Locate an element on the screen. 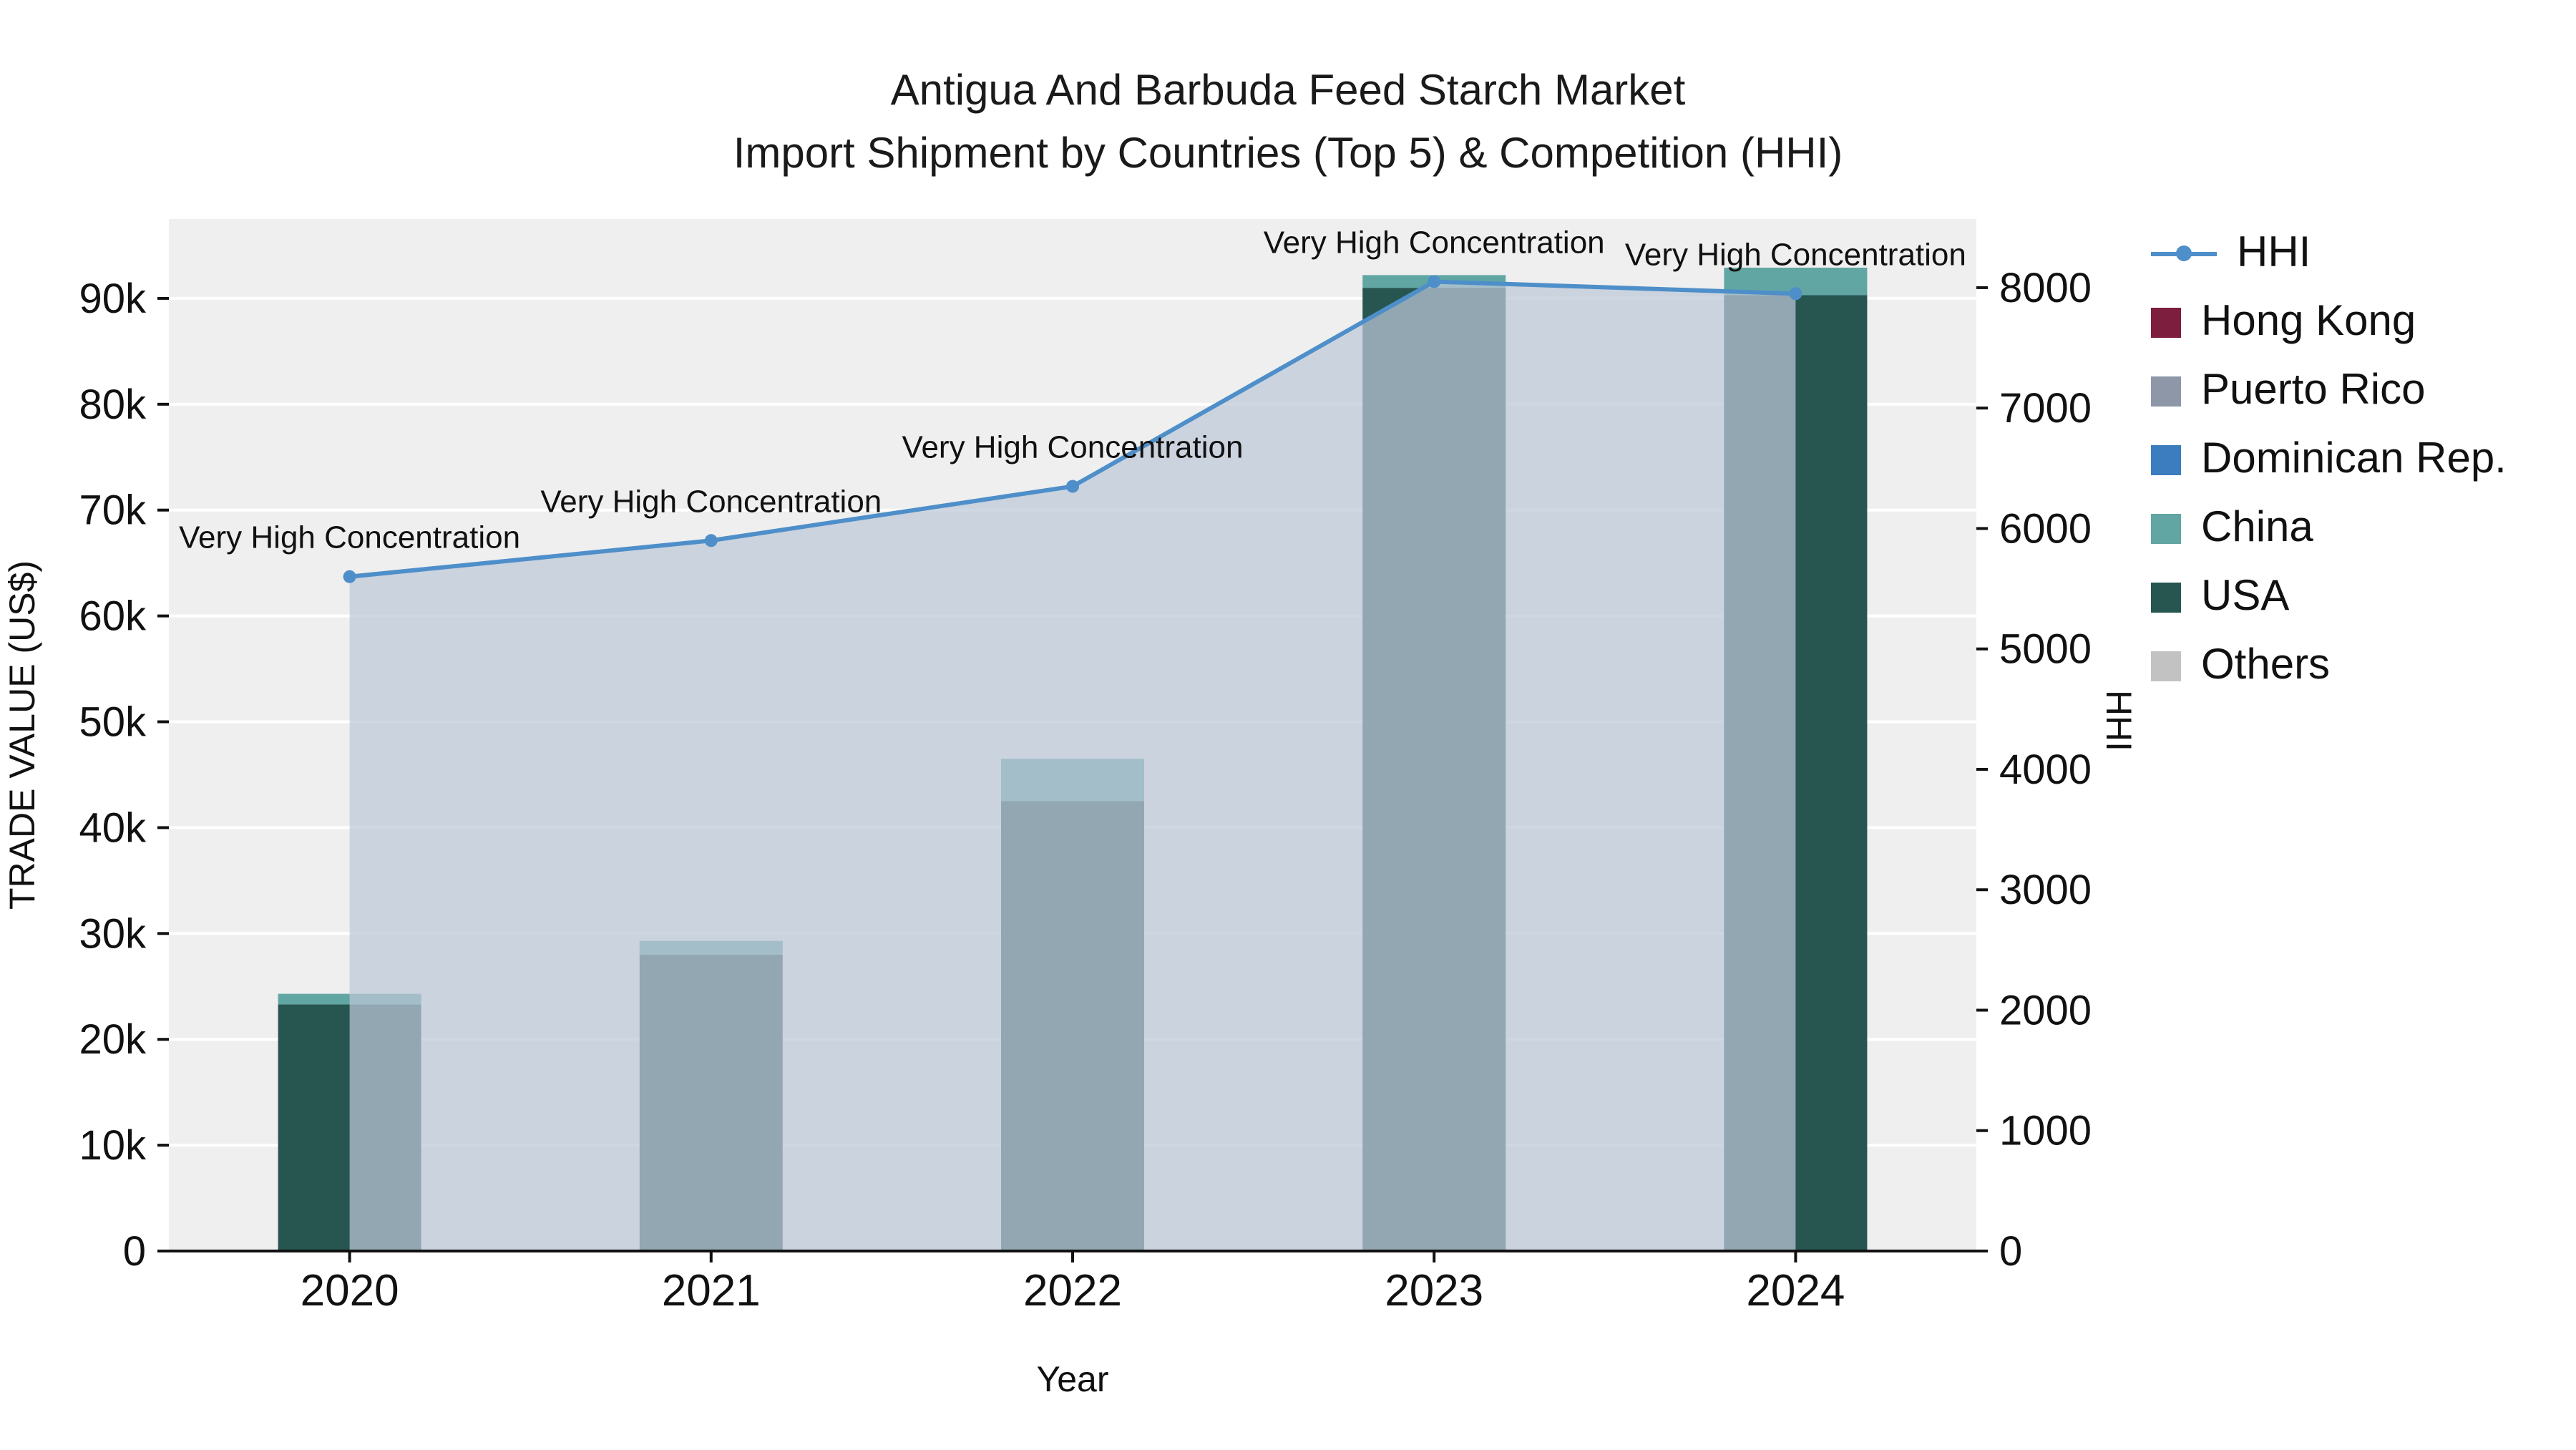 This screenshot has width=2576, height=1450. legend-label: Hong Kong is located at coordinates (2308, 321).